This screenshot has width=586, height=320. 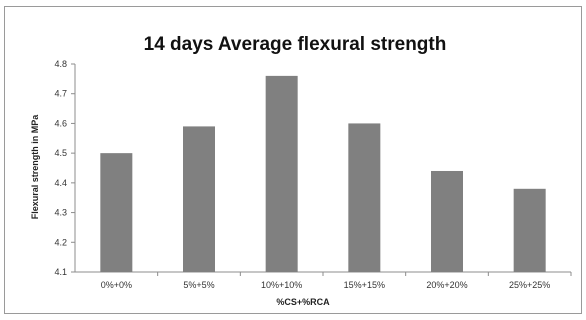 I want to click on x-tick-label: 20%+20%, so click(x=446, y=285).